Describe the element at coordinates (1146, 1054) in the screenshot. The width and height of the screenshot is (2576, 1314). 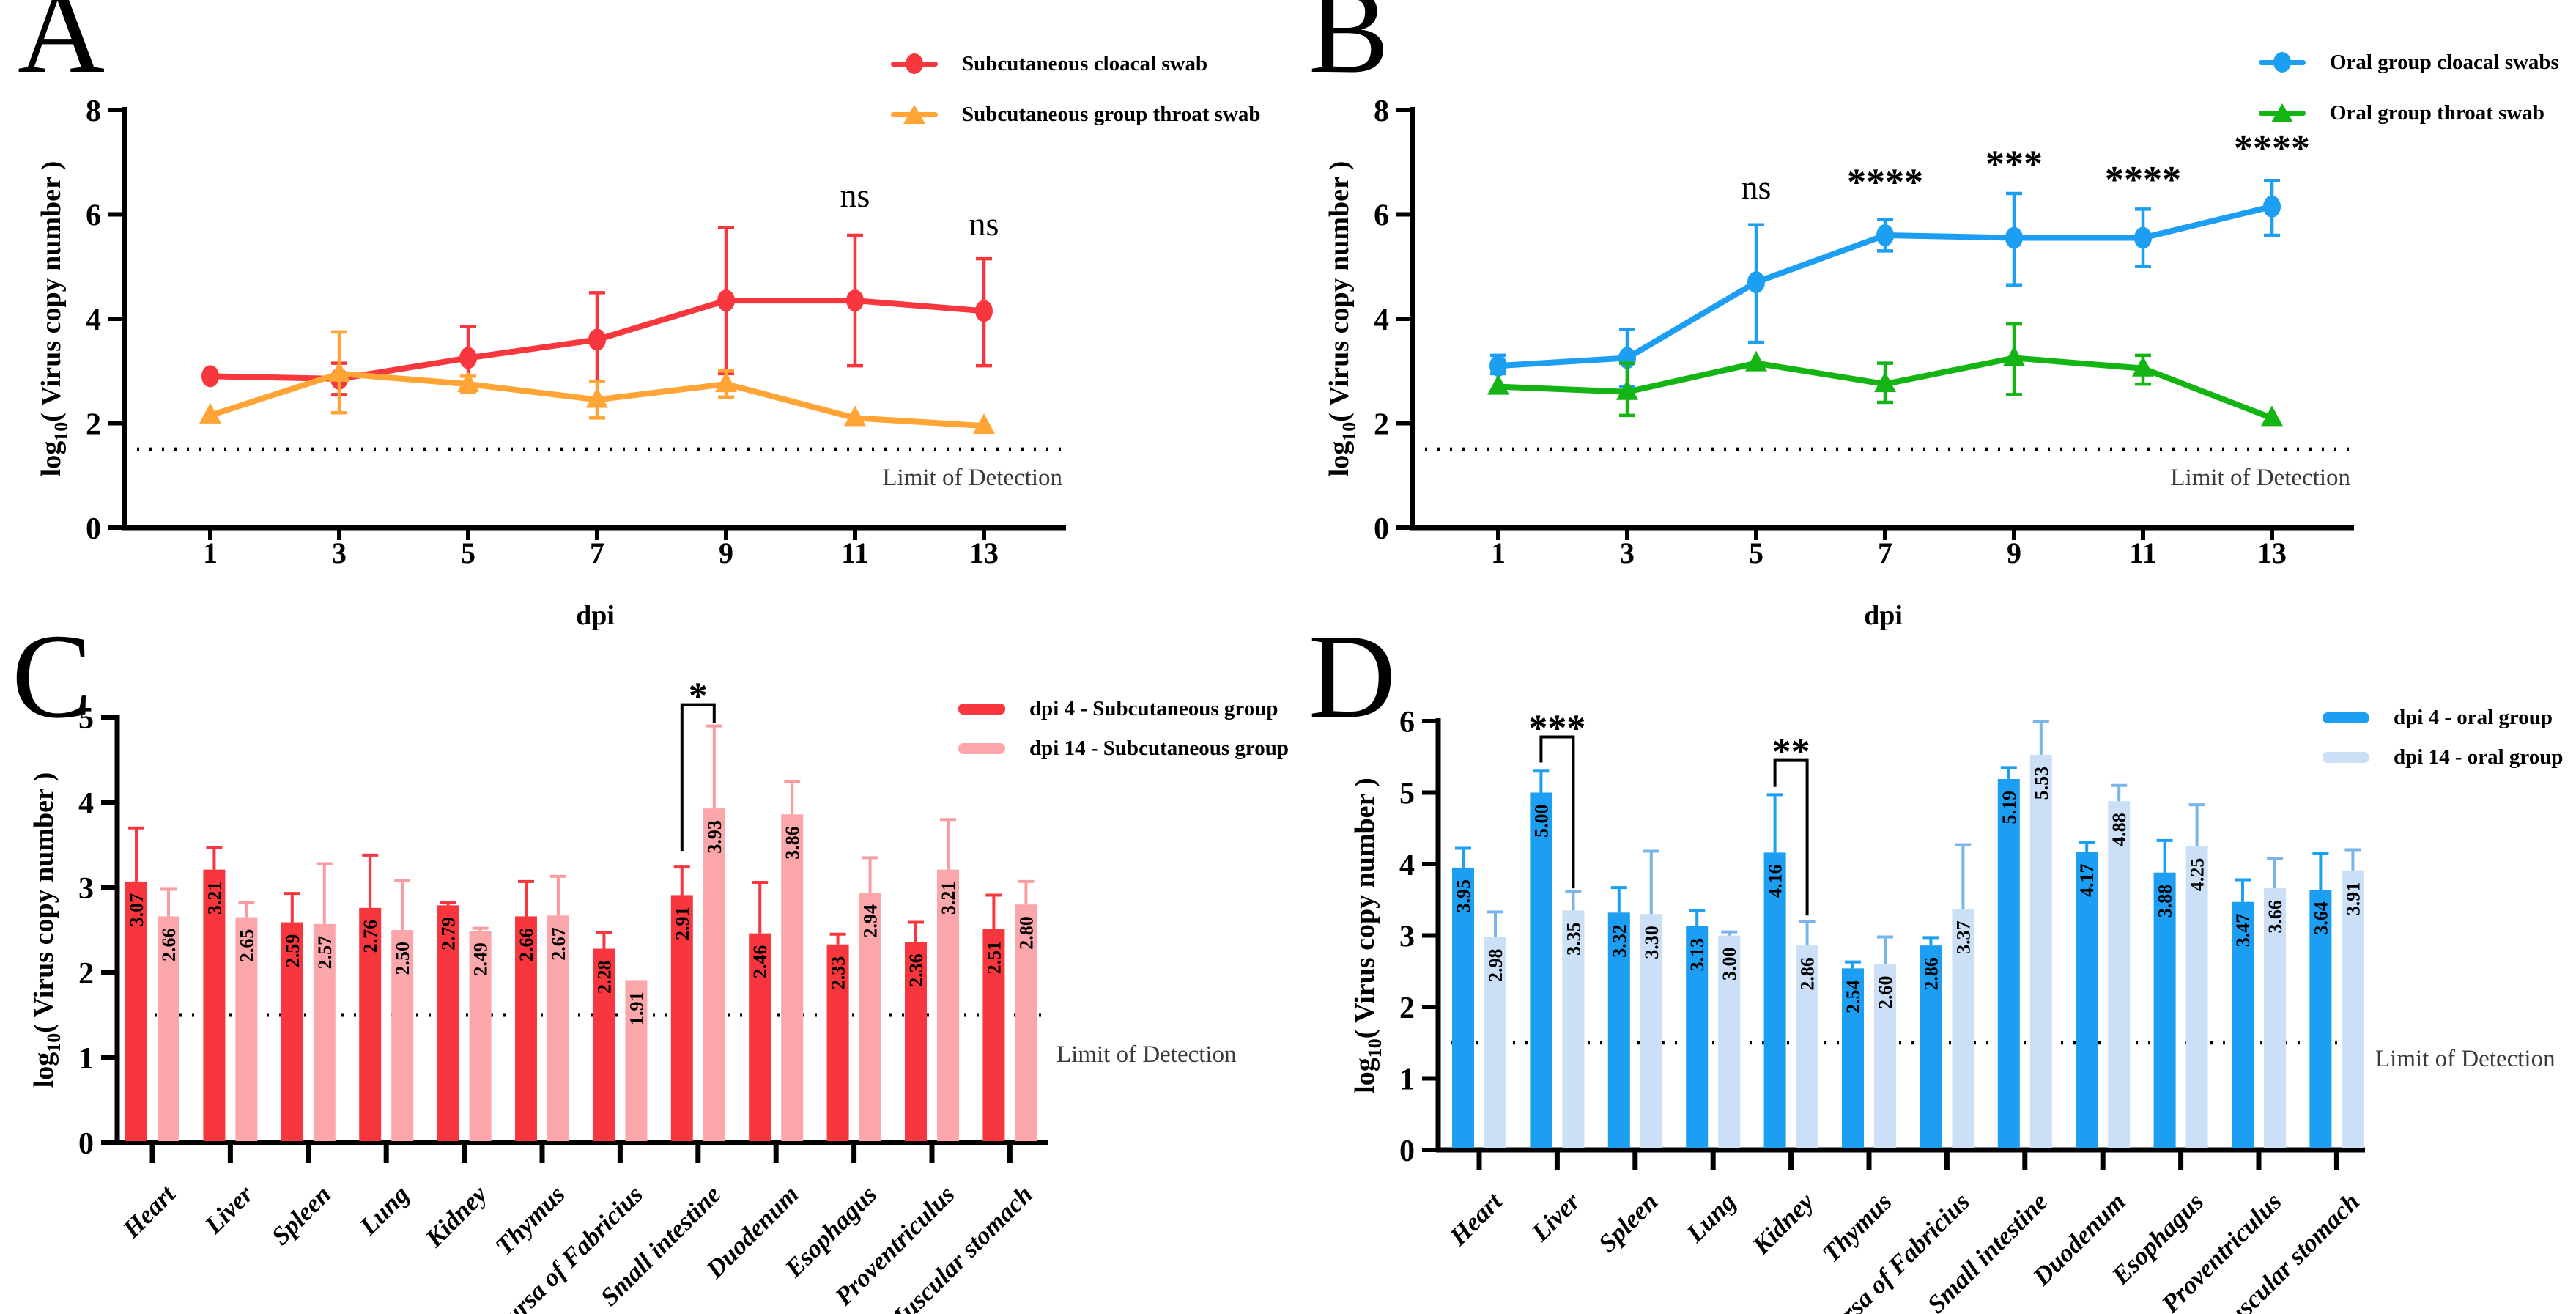
I see `lod-label: Limit of Detection` at that location.